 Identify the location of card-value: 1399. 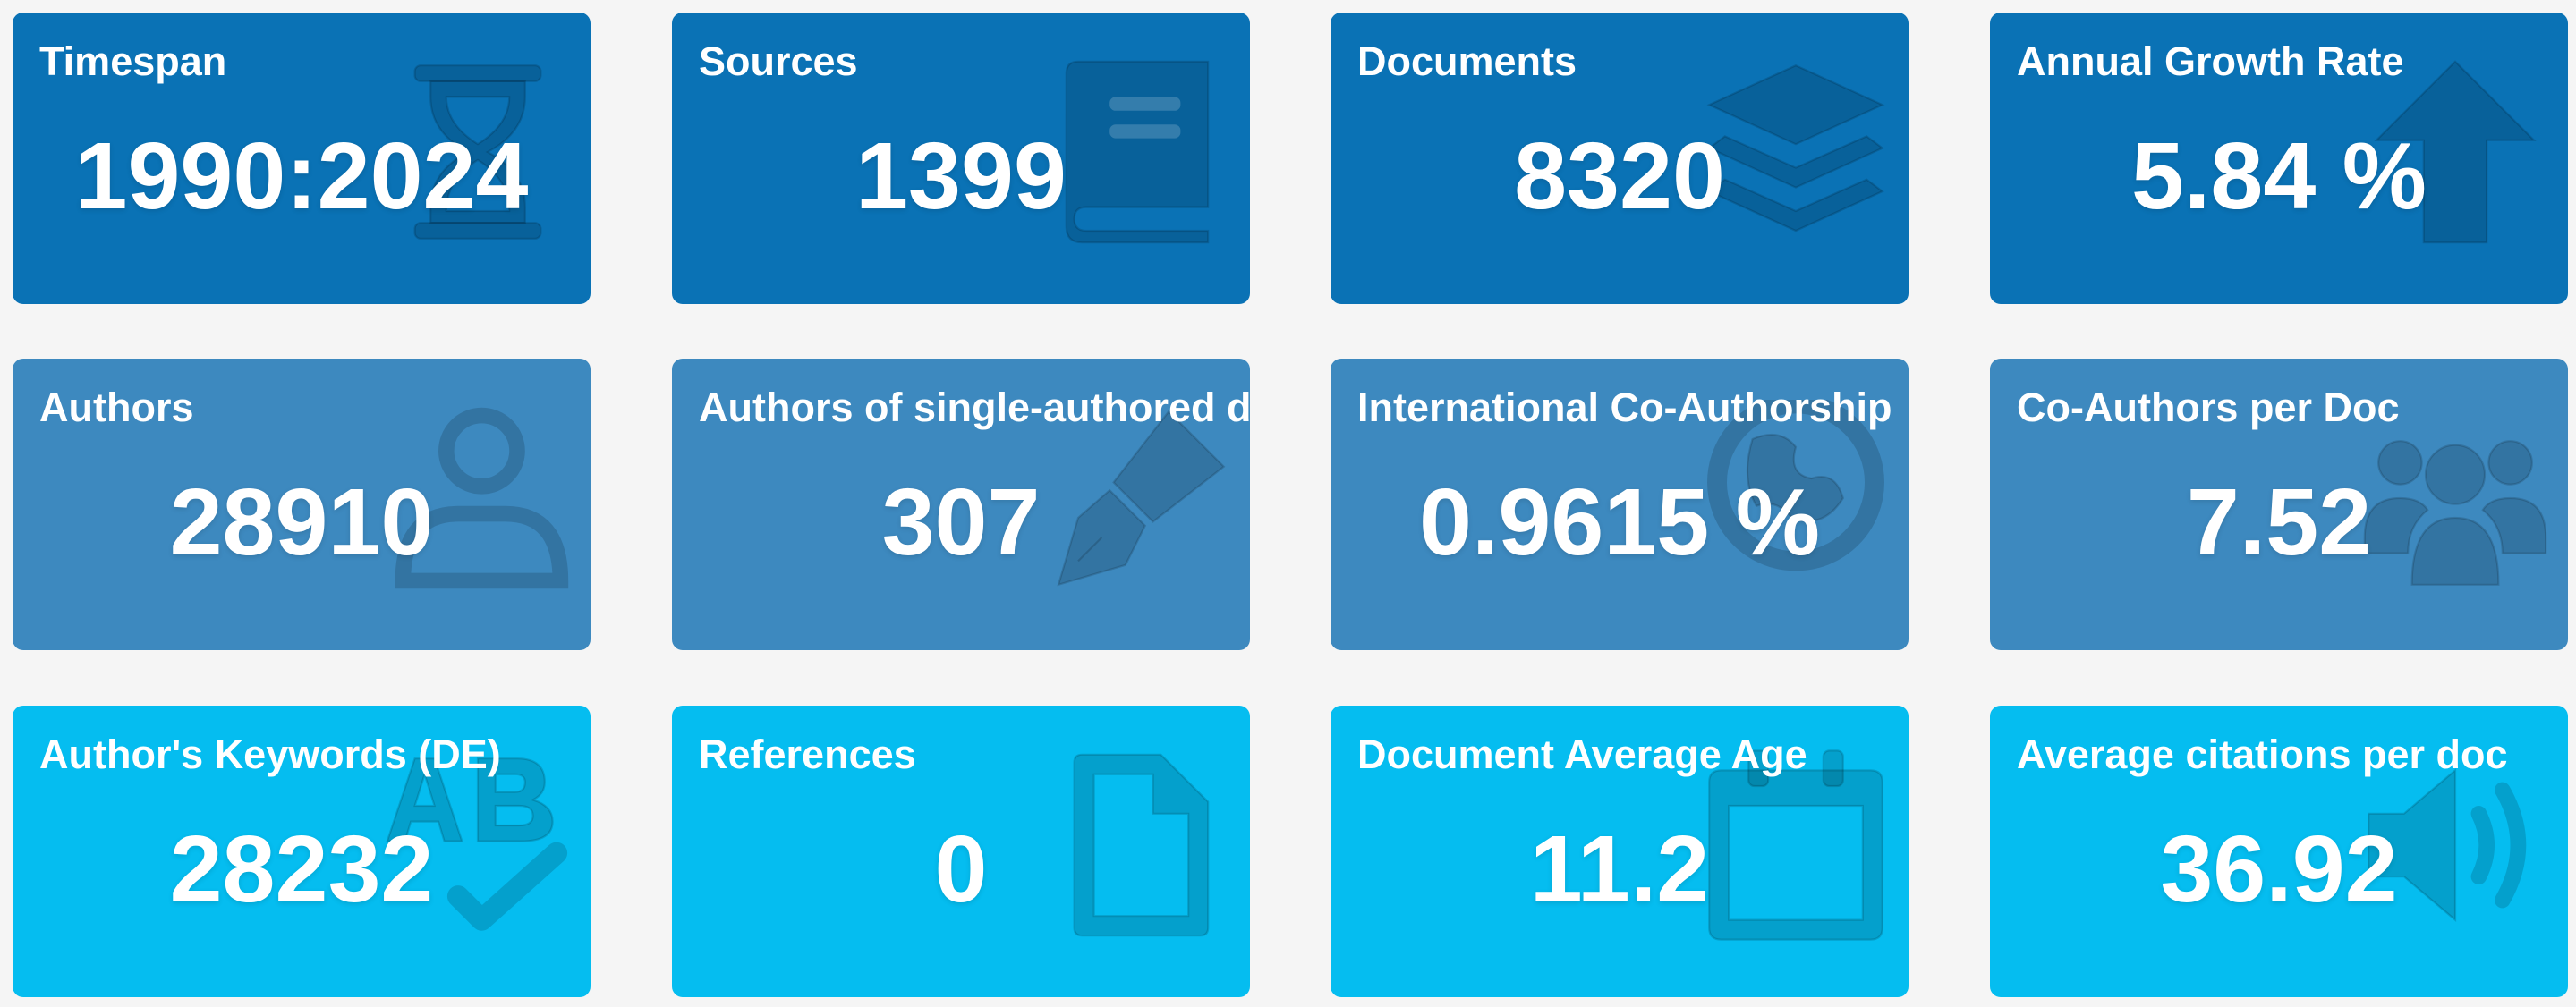
(961, 176).